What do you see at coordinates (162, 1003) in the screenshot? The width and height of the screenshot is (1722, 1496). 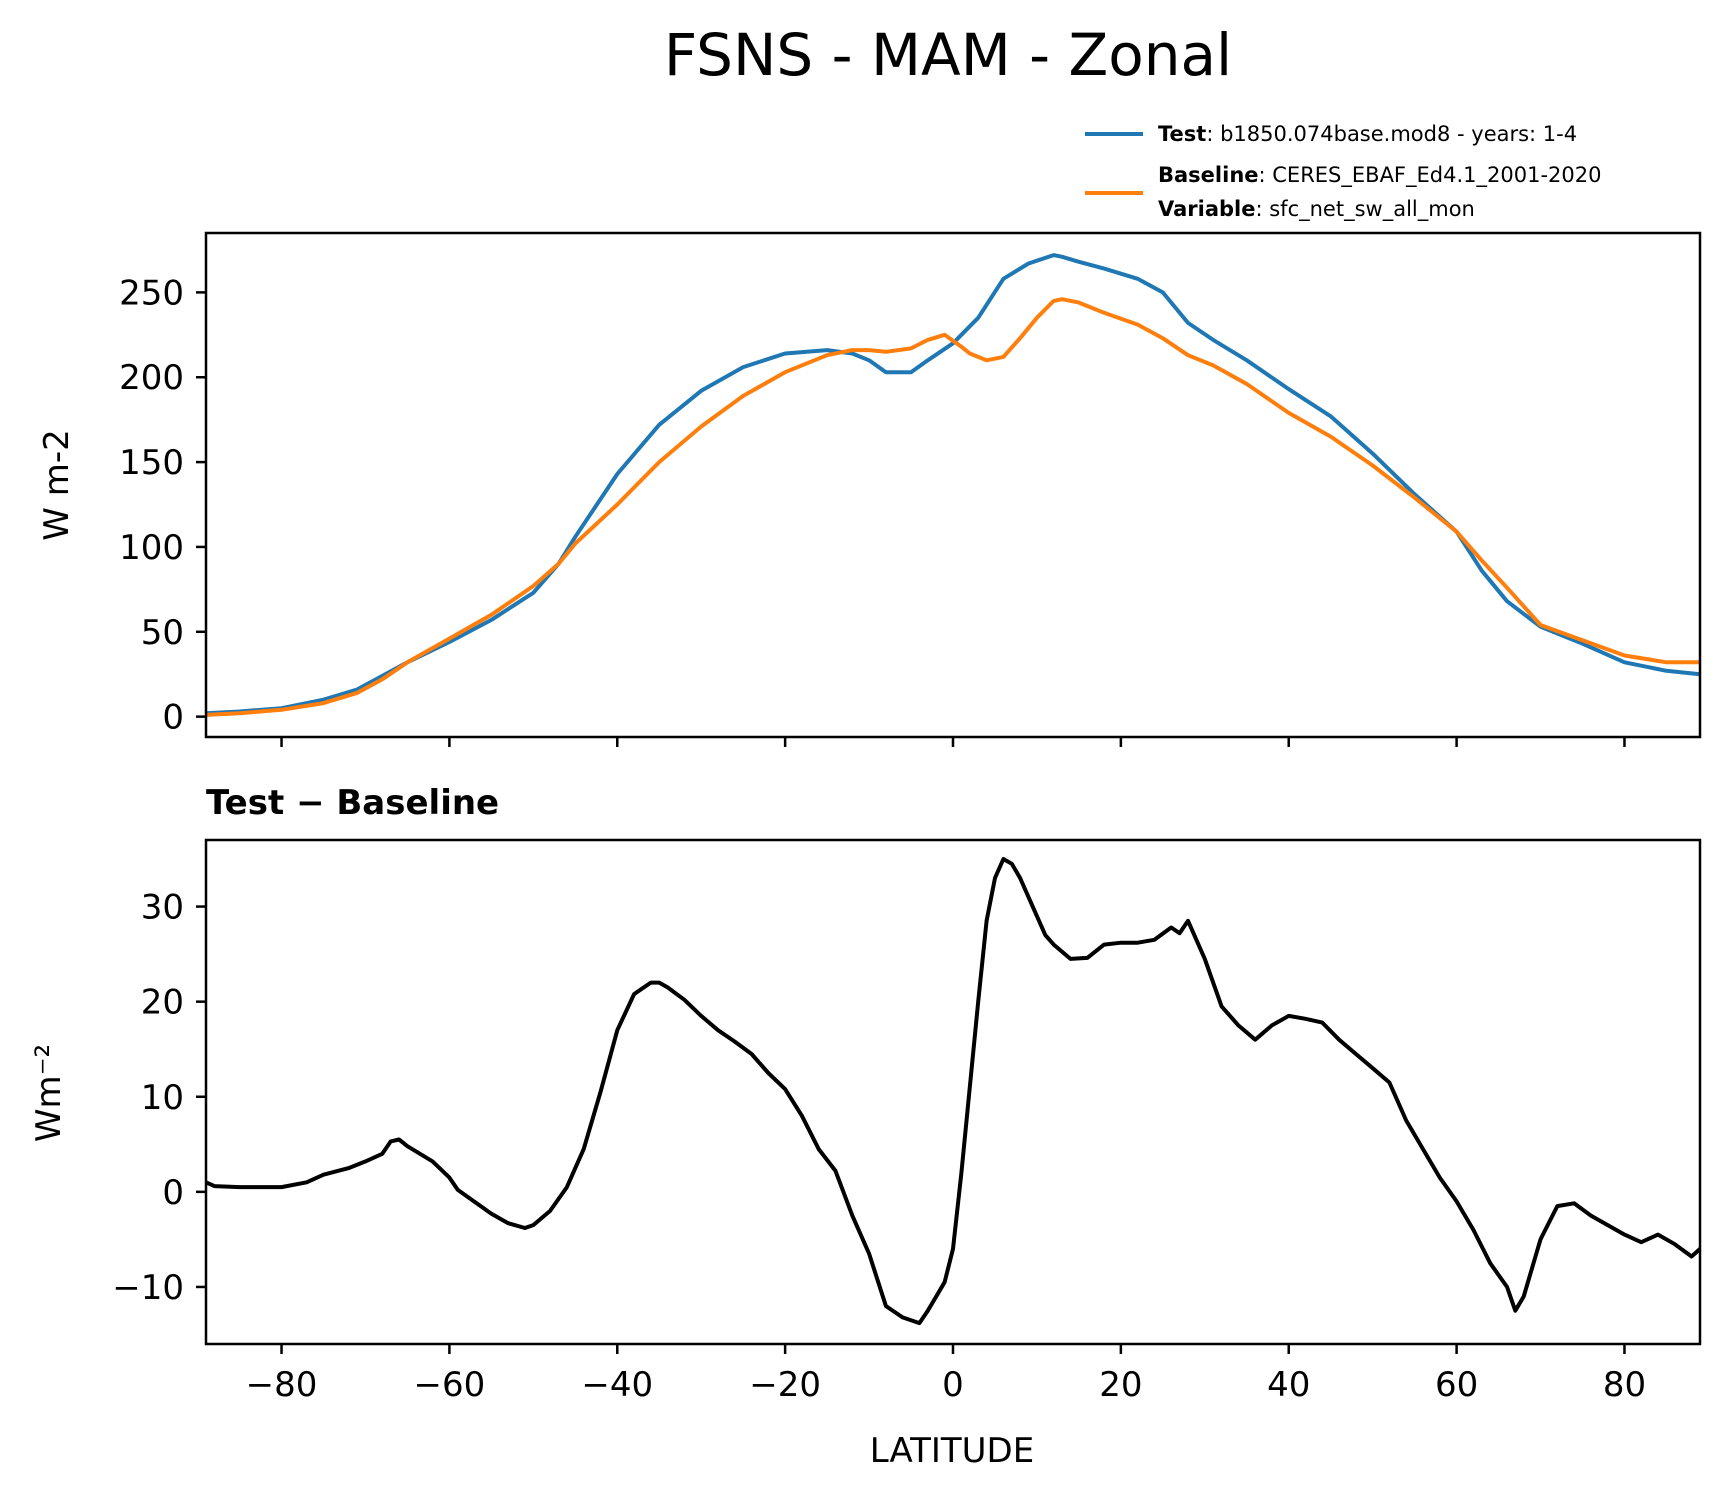 I see `y-tick-label: 20` at bounding box center [162, 1003].